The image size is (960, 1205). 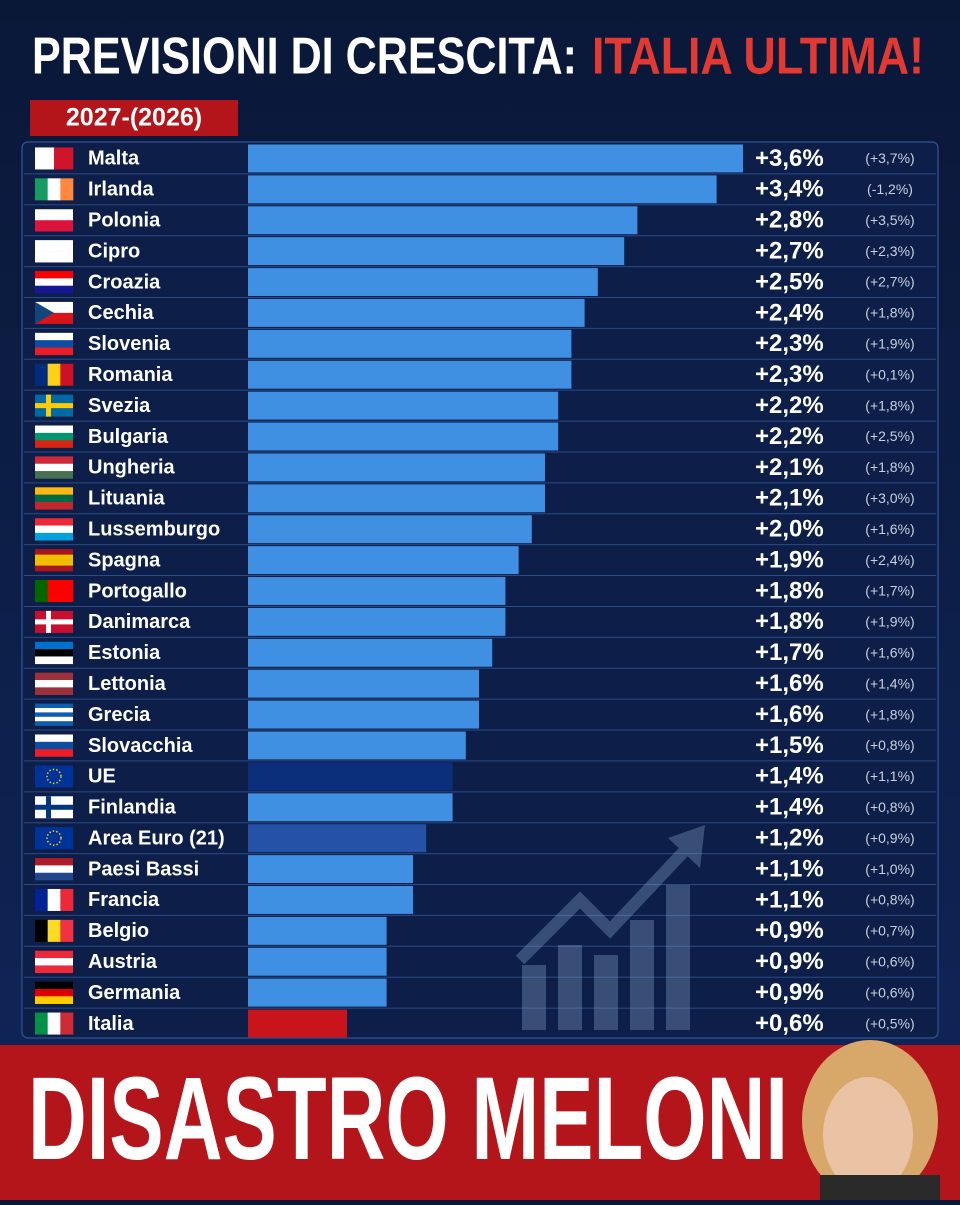 I want to click on value-label: +2,0%, so click(x=789, y=529).